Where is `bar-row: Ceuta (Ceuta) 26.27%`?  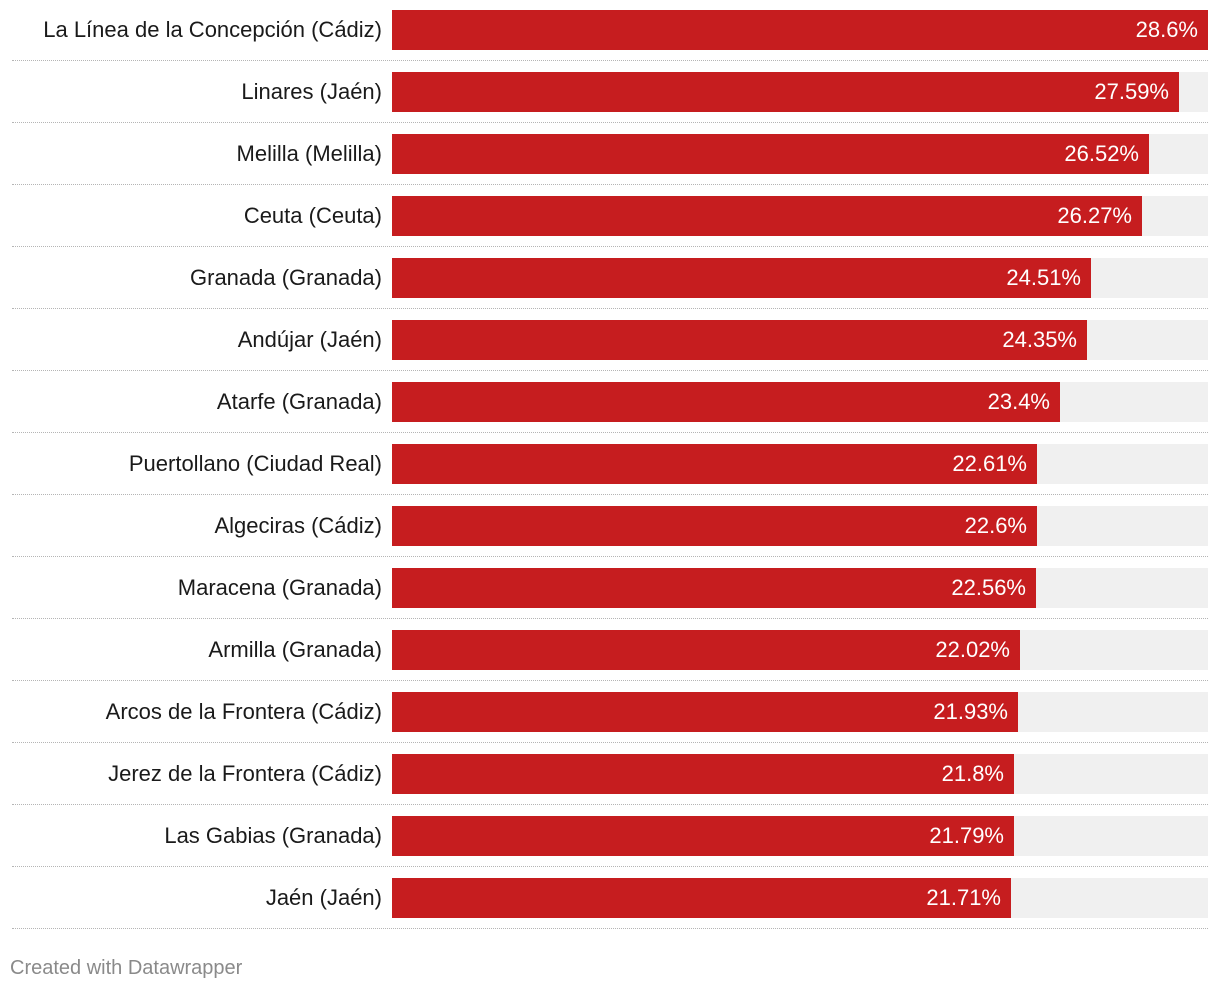 bar-row: Ceuta (Ceuta) 26.27% is located at coordinates (610, 227).